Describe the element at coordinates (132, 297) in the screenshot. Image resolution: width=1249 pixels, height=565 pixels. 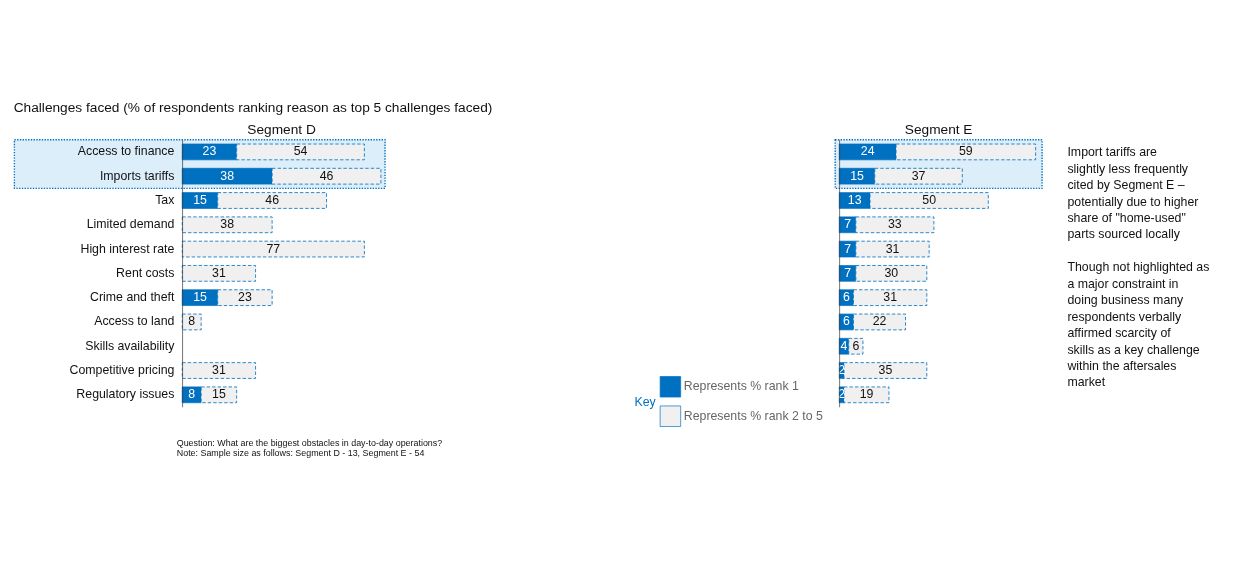
I see `y-tick-label: Crime and theft` at that location.